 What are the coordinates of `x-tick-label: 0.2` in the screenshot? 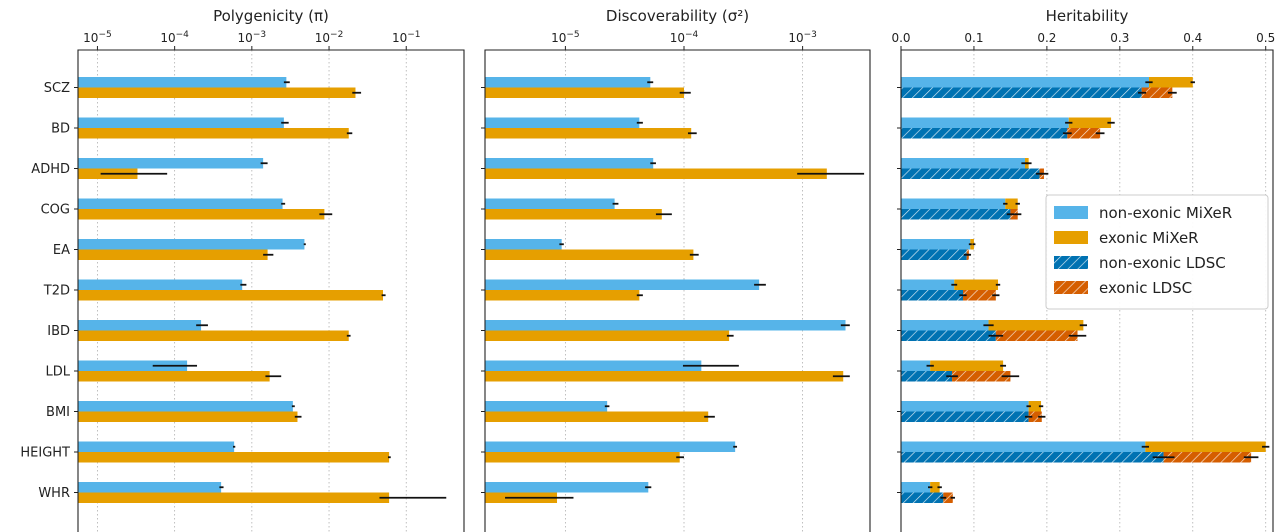 It's located at (1046, 38).